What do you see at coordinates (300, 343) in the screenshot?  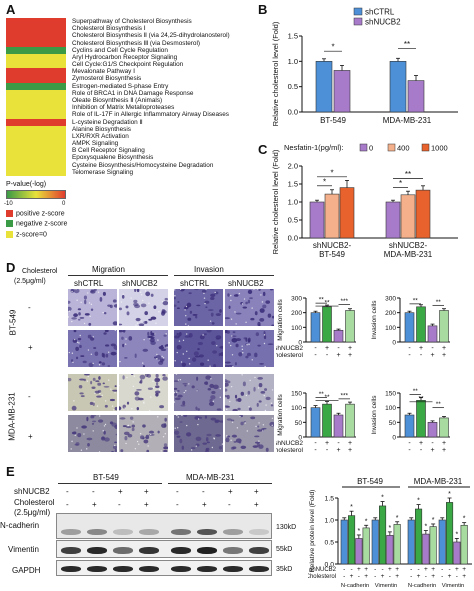 I see `y-tick-label: 0` at bounding box center [300, 343].